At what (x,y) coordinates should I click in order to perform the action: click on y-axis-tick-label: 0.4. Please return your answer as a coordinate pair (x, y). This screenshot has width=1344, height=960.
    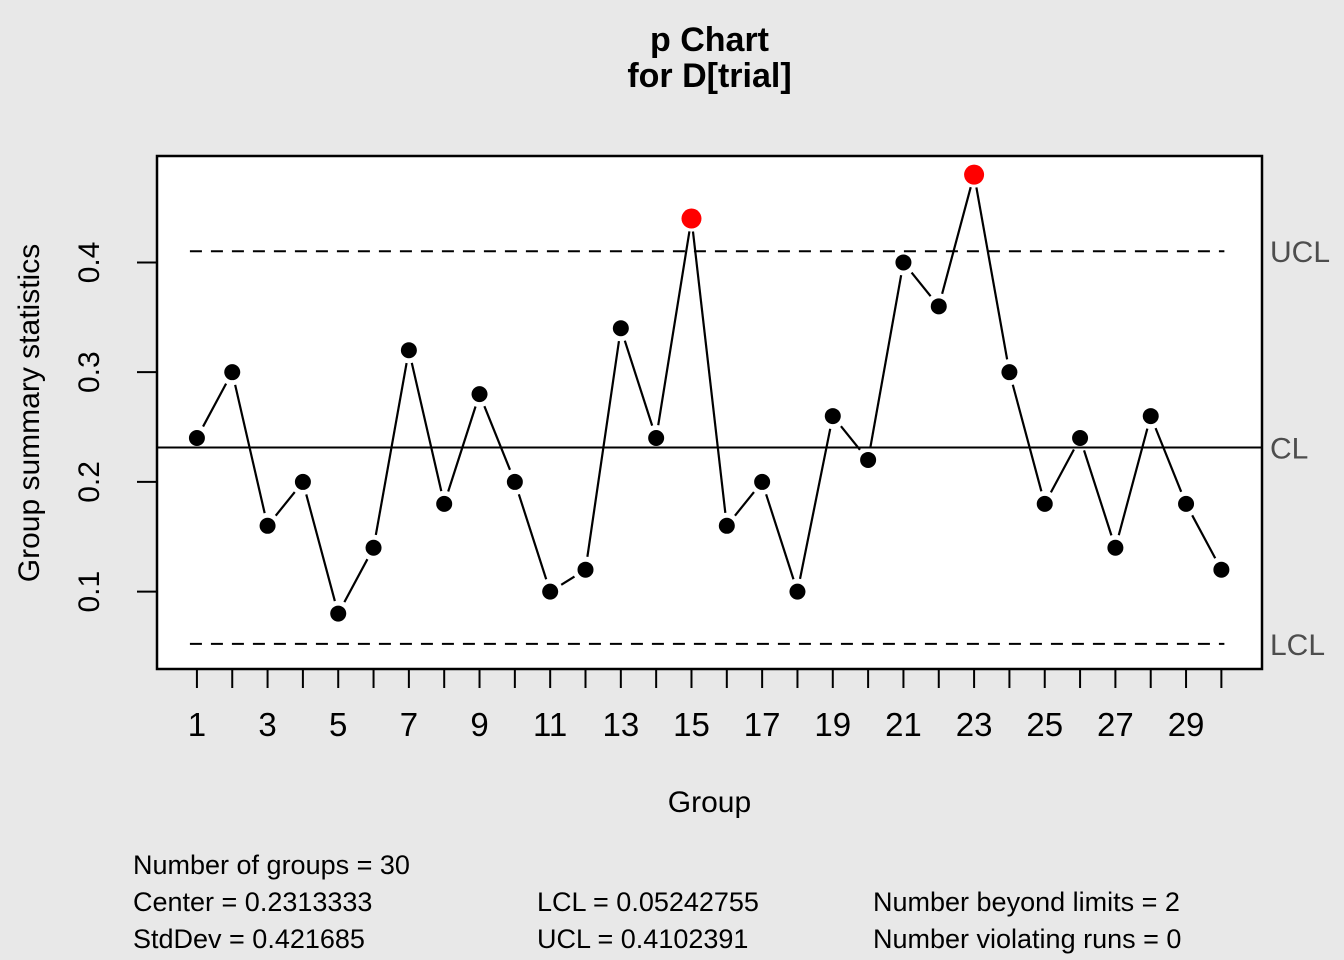
    Looking at the image, I should click on (89, 263).